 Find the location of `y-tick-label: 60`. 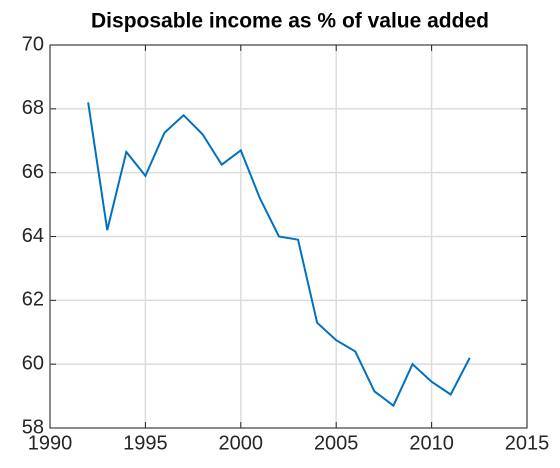

y-tick-label: 60 is located at coordinates (33, 363).